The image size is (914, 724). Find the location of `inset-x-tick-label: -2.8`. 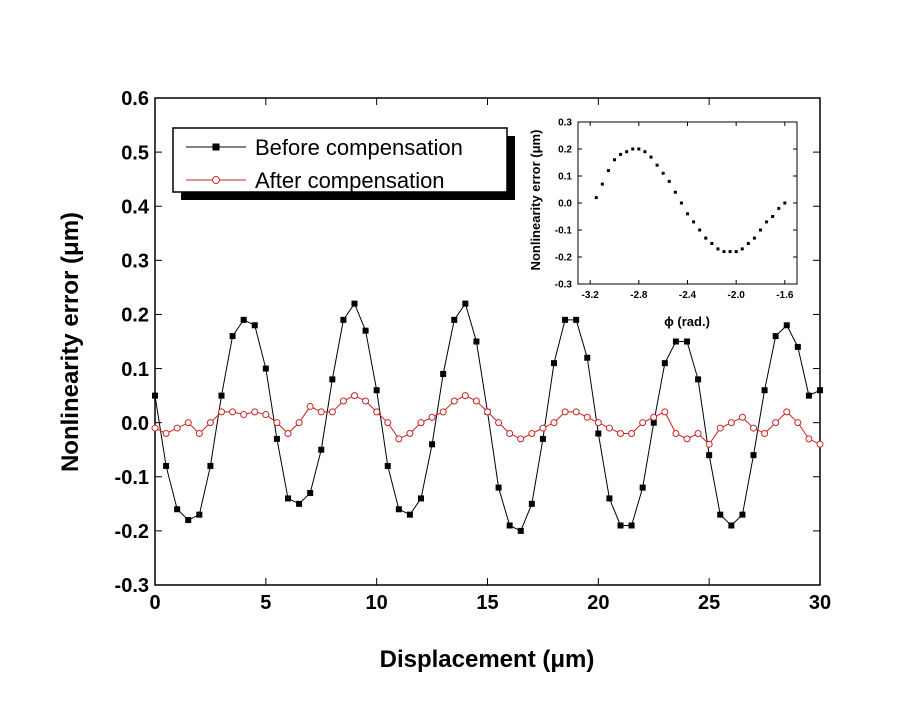

inset-x-tick-label: -2.8 is located at coordinates (639, 295).